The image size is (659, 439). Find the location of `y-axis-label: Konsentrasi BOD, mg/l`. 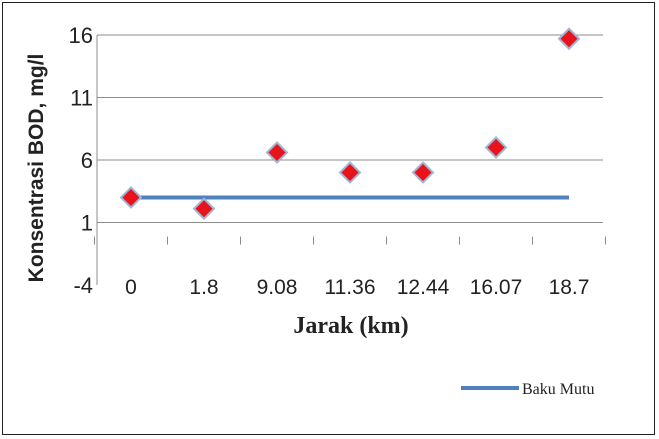

y-axis-label: Konsentrasi BOD, mg/l is located at coordinates (36, 168).